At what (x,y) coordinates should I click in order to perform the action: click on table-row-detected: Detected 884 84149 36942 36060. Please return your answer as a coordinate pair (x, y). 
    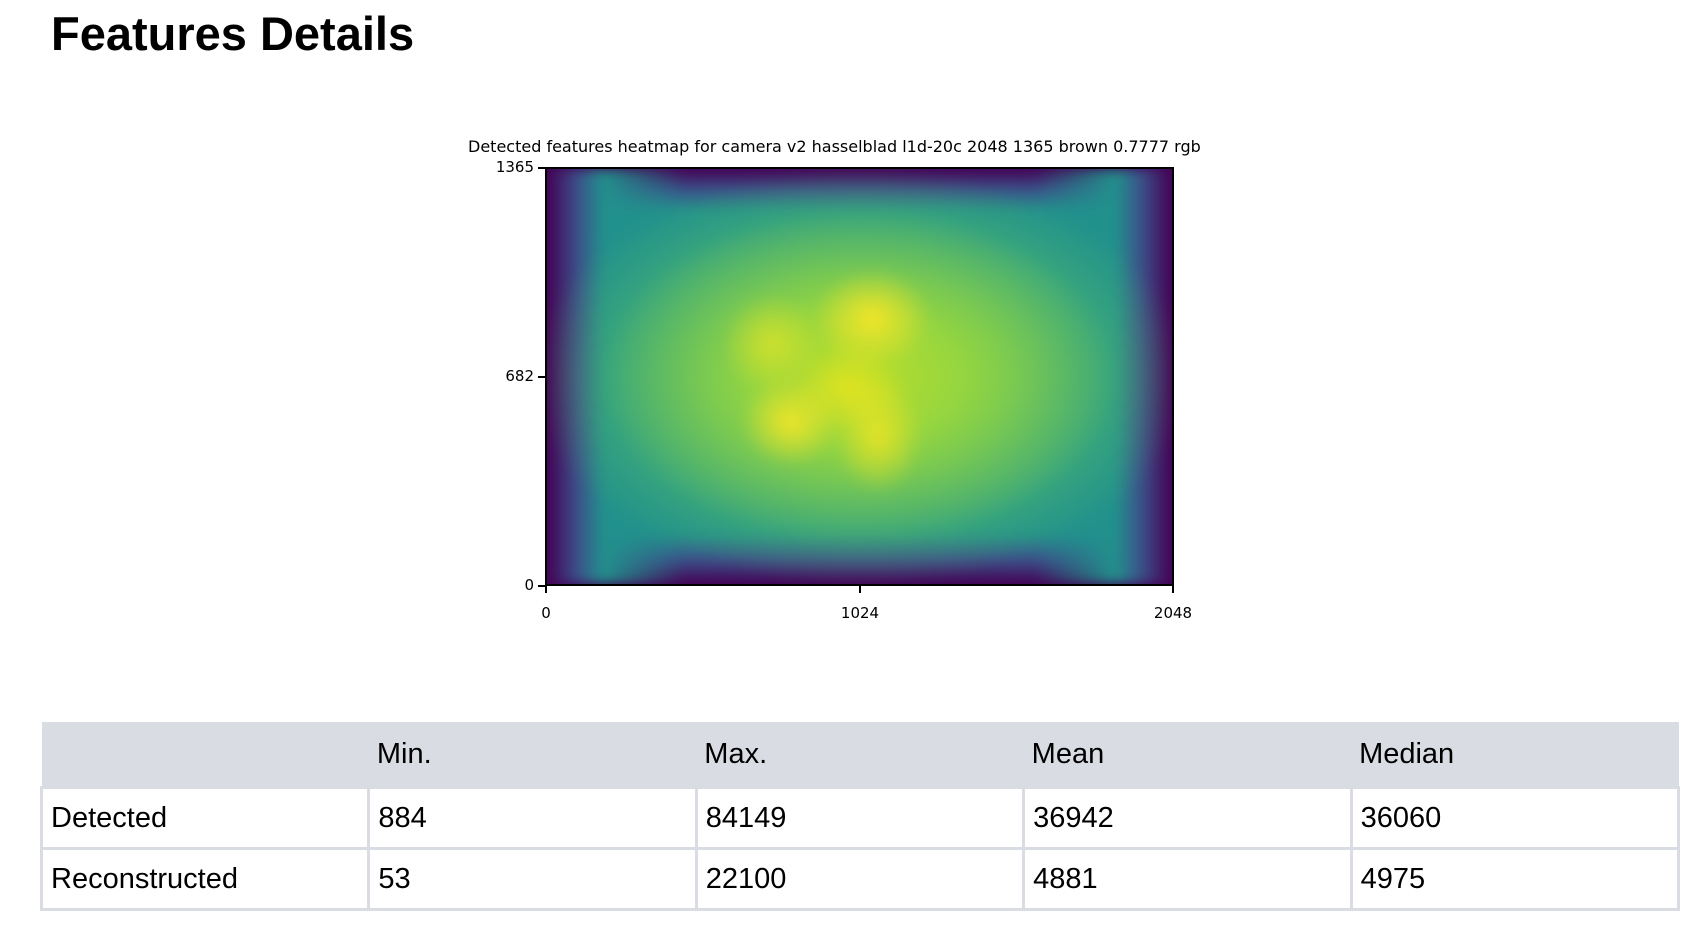
    Looking at the image, I should click on (860, 818).